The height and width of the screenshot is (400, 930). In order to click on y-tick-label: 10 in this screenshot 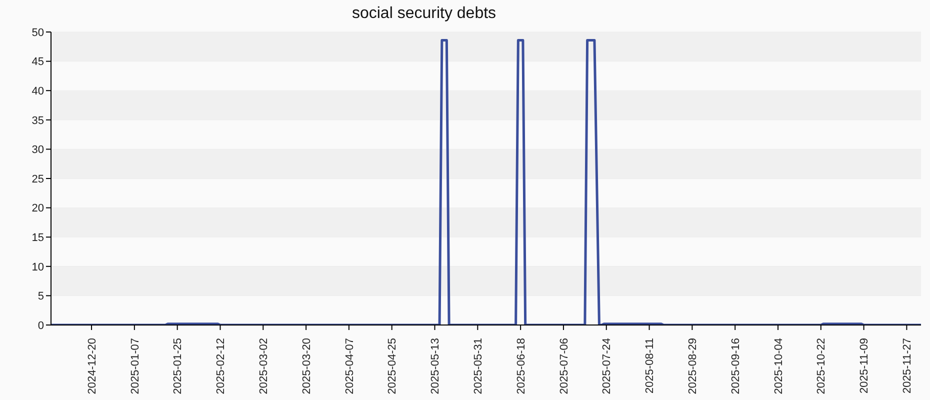, I will do `click(38, 267)`.